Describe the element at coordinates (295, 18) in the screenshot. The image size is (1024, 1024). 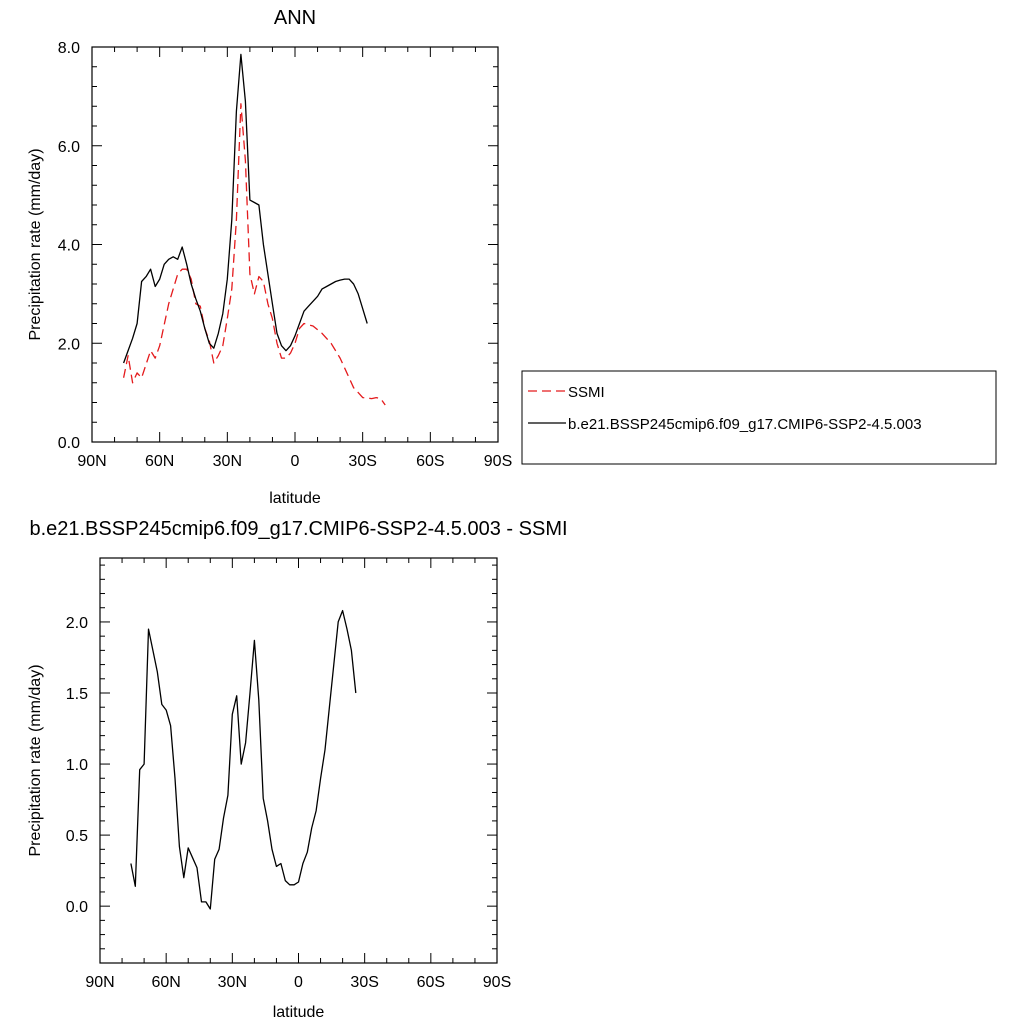
I see `chart-title: ANN` at that location.